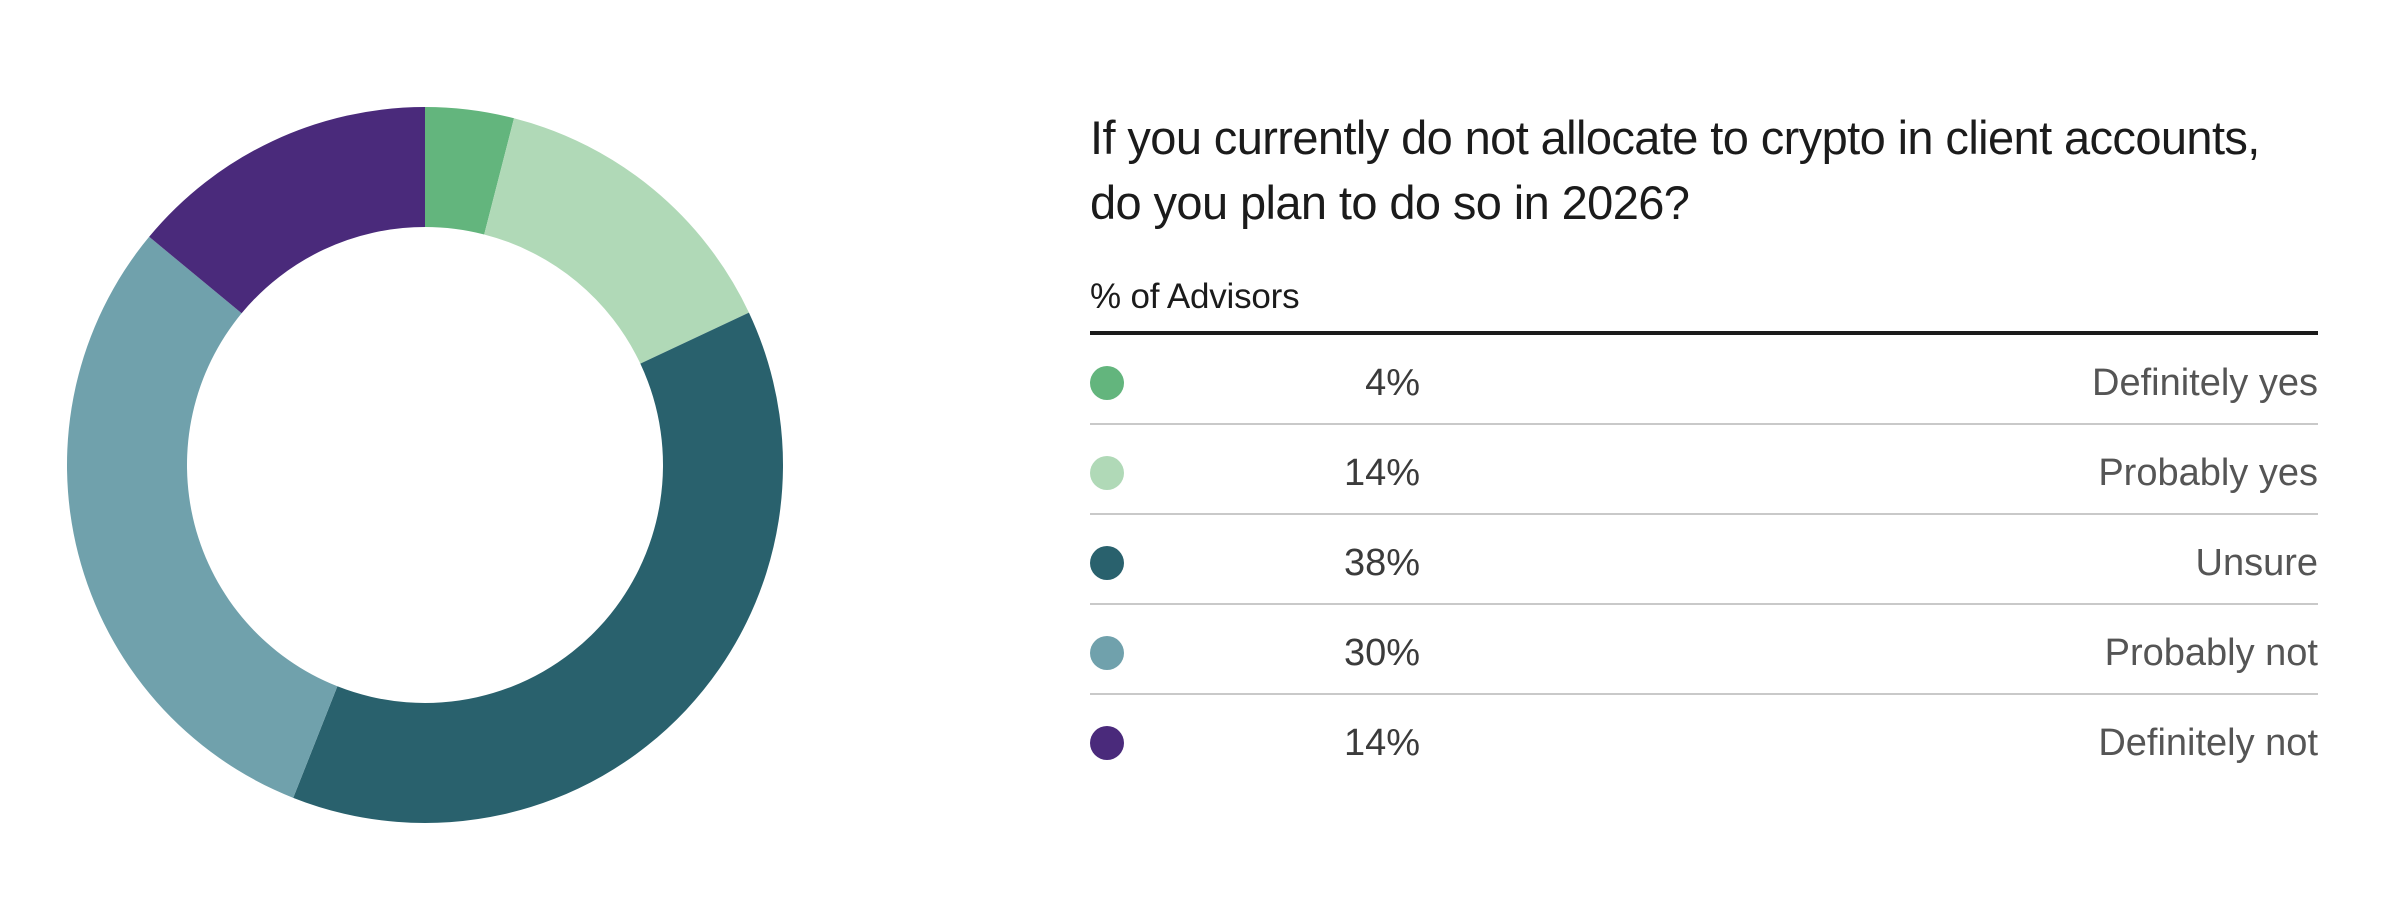 This screenshot has height=924, width=2400. What do you see at coordinates (2211, 653) in the screenshot?
I see `legend-label: Probably not` at bounding box center [2211, 653].